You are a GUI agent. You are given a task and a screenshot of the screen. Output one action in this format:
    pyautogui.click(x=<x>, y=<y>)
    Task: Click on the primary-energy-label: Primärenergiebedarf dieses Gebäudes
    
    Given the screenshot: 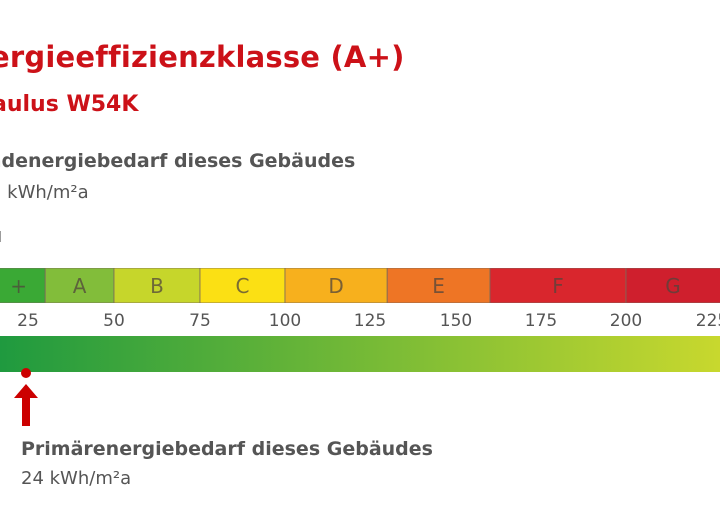 What is the action you would take?
    pyautogui.click(x=227, y=449)
    